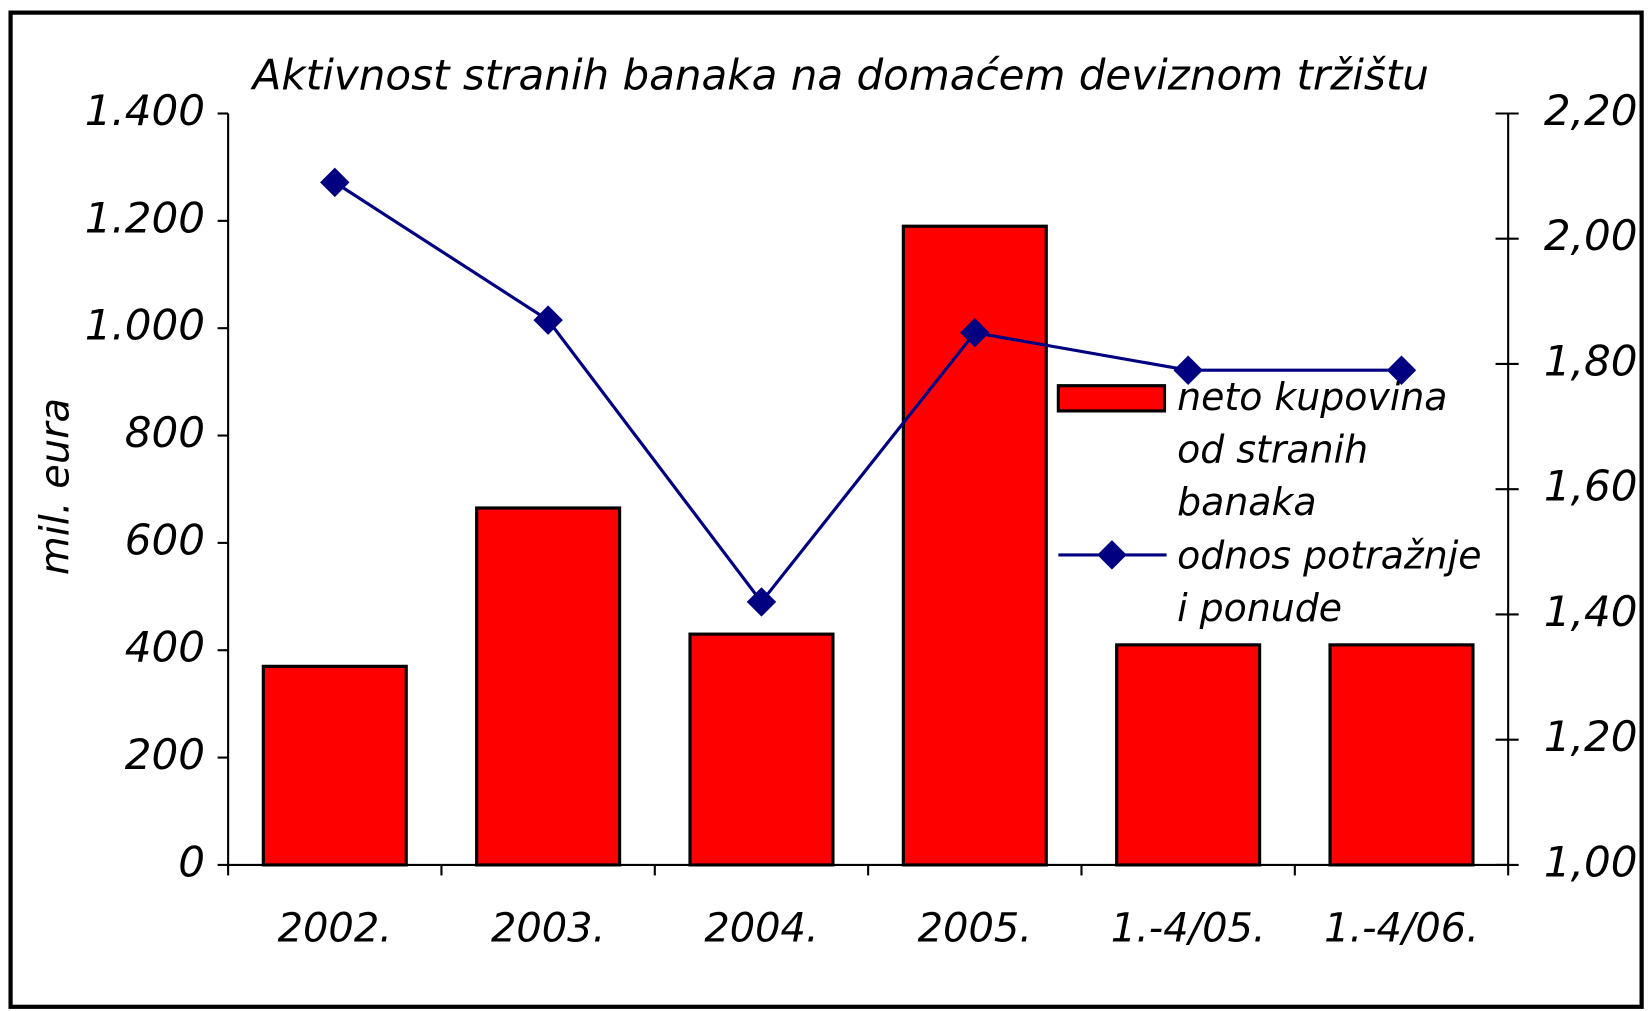  Describe the element at coordinates (1401, 929) in the screenshot. I see `x-tick-label: 1.-4/06.` at that location.